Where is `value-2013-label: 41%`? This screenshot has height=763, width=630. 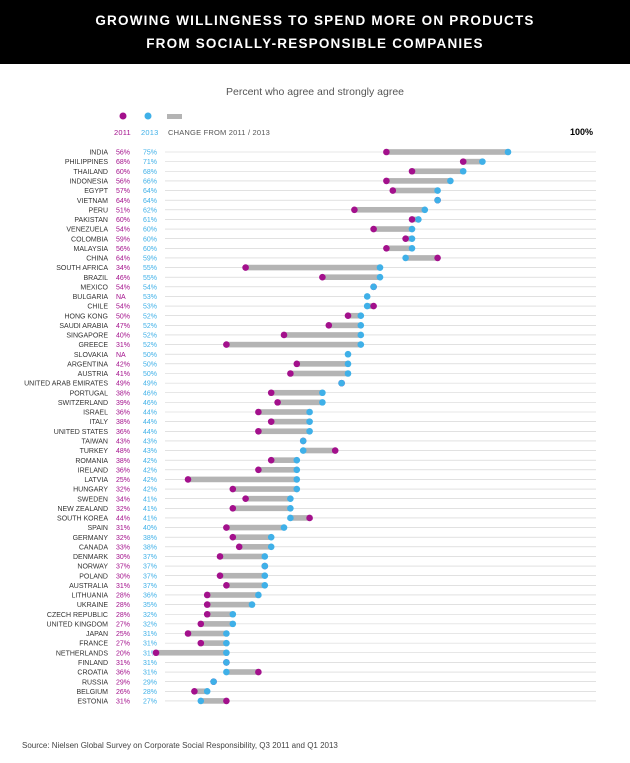
value-2013-label: 41% is located at coordinates (150, 509).